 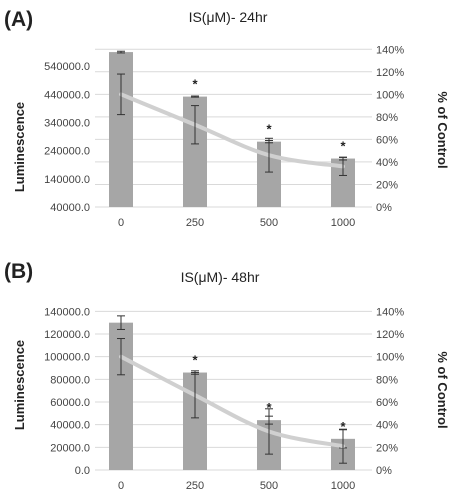 What do you see at coordinates (19, 147) in the screenshot?
I see `panel-a-y-axis-title: Luminescence` at bounding box center [19, 147].